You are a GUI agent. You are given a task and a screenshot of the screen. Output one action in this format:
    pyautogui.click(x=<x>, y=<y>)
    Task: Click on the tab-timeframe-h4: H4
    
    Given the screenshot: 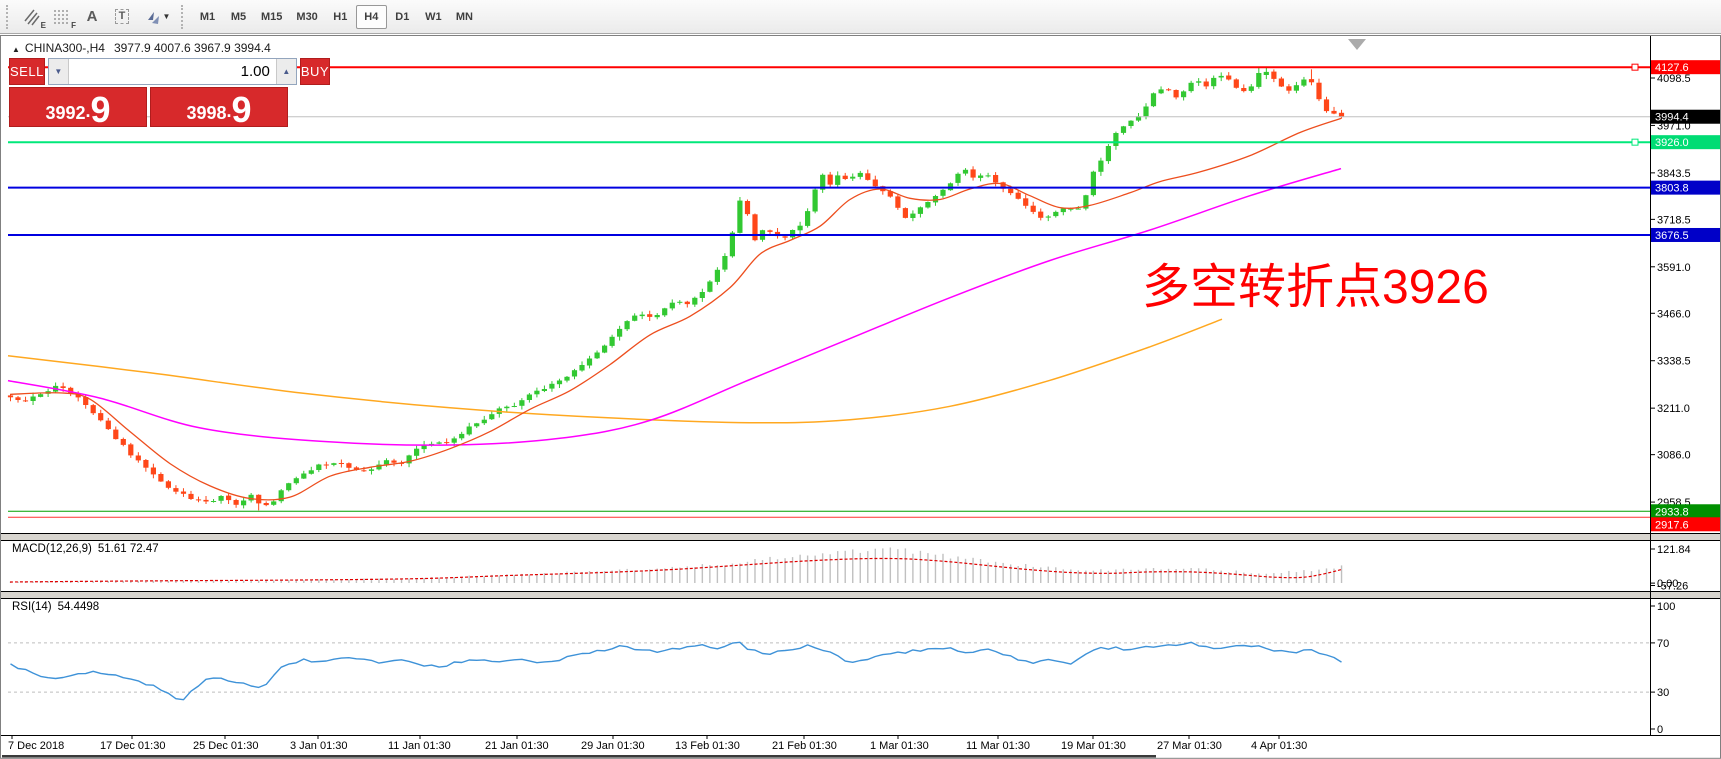 What is the action you would take?
    pyautogui.click(x=371, y=16)
    